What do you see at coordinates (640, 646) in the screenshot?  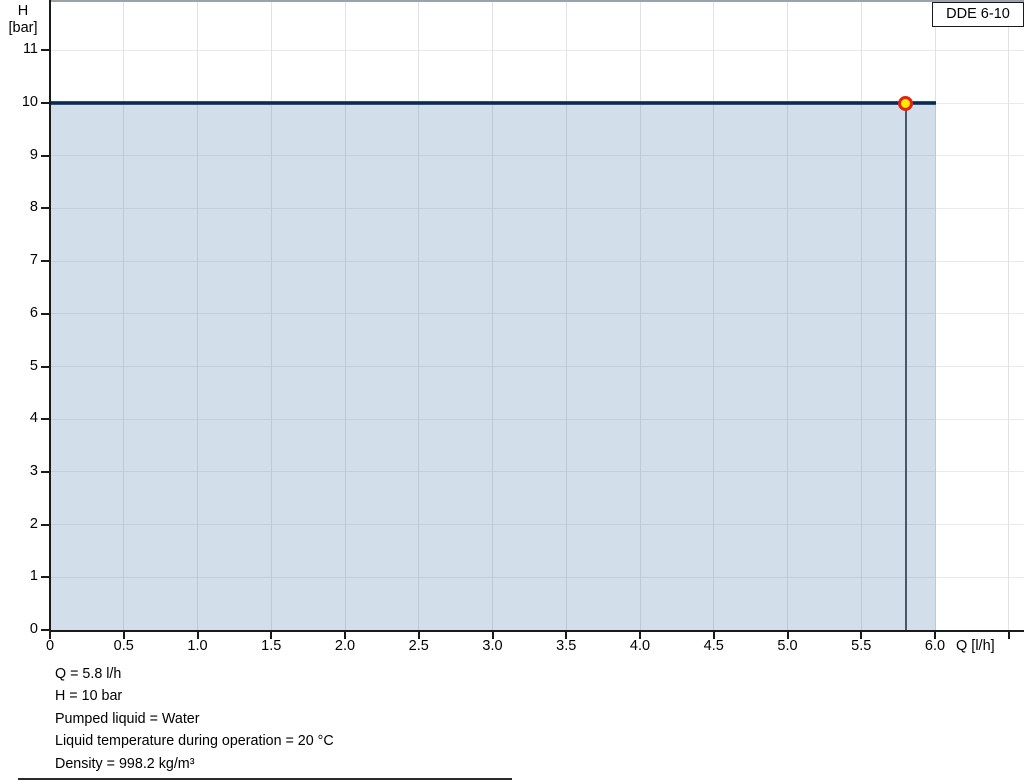 I see `x-tick-label: 4.0` at bounding box center [640, 646].